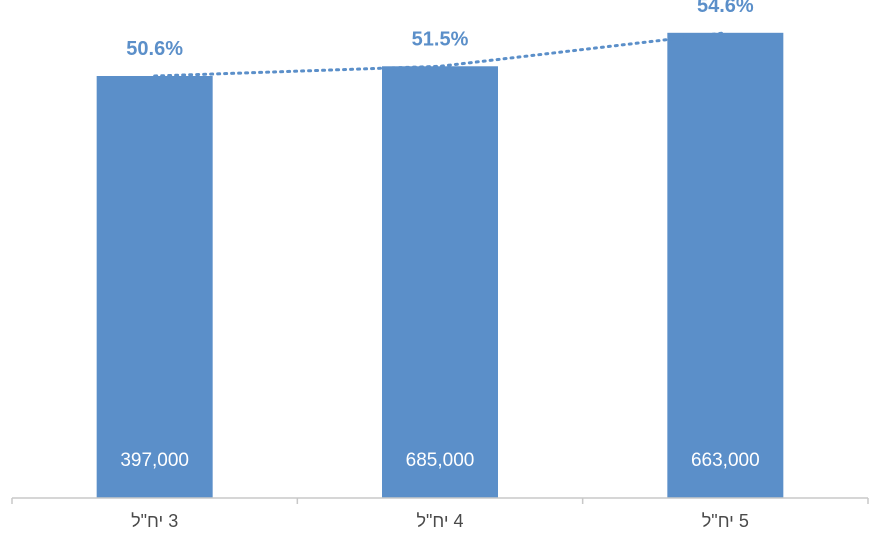  Describe the element at coordinates (440, 501) in the screenshot. I see `x-axis-ticks-group` at that location.